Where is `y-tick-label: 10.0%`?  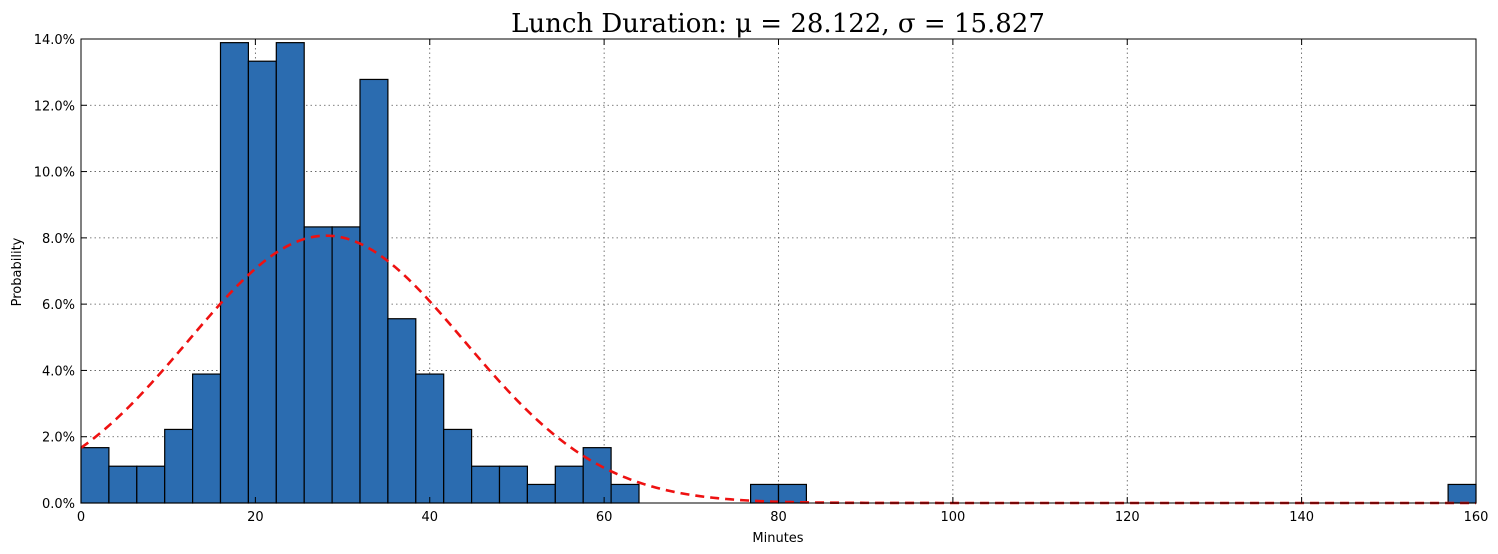 y-tick-label: 10.0% is located at coordinates (54, 173).